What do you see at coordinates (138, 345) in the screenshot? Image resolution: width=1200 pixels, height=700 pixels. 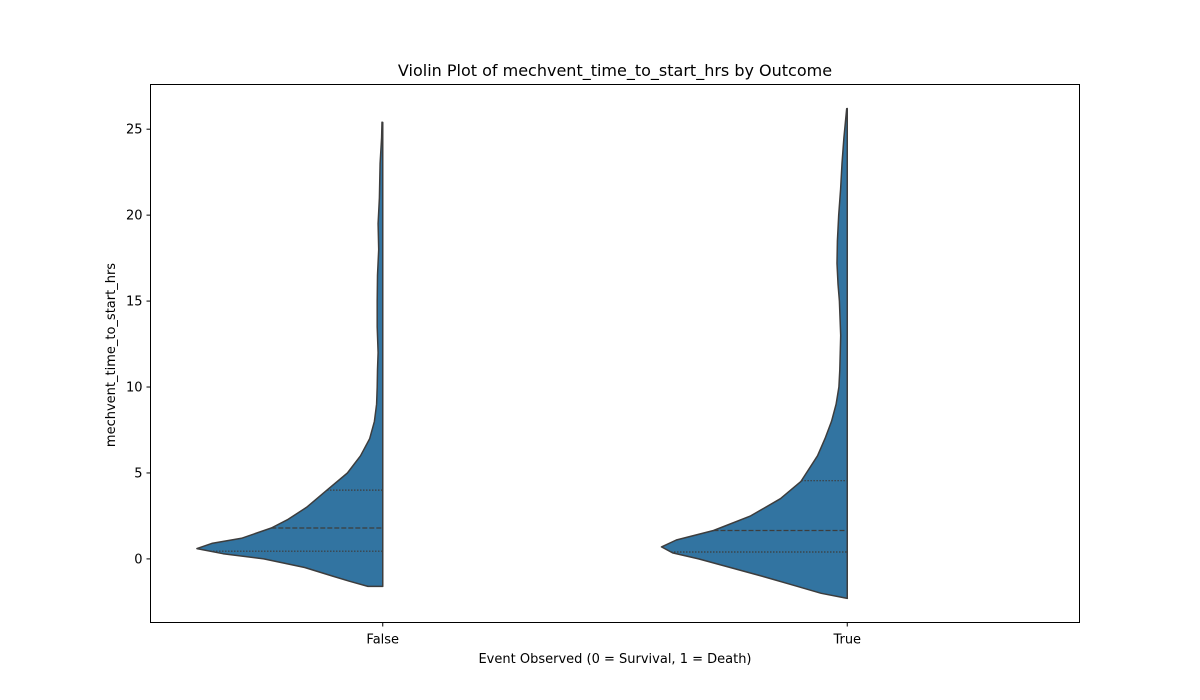 I see `y-axis: 0 5 10 15 20 25` at bounding box center [138, 345].